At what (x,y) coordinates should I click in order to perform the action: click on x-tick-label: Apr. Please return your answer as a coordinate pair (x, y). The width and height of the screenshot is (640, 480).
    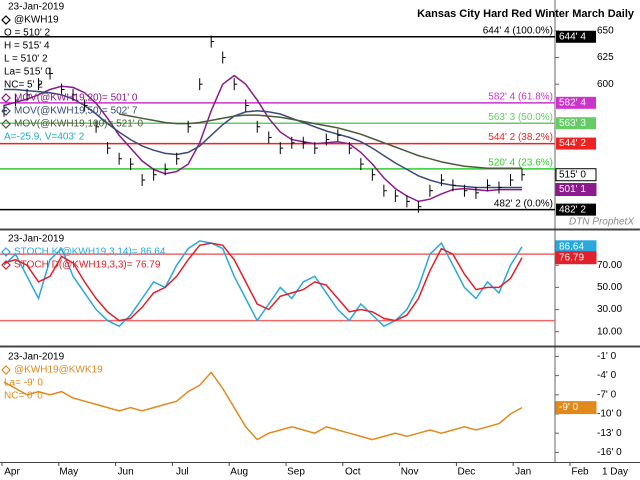
    Looking at the image, I should click on (12, 472).